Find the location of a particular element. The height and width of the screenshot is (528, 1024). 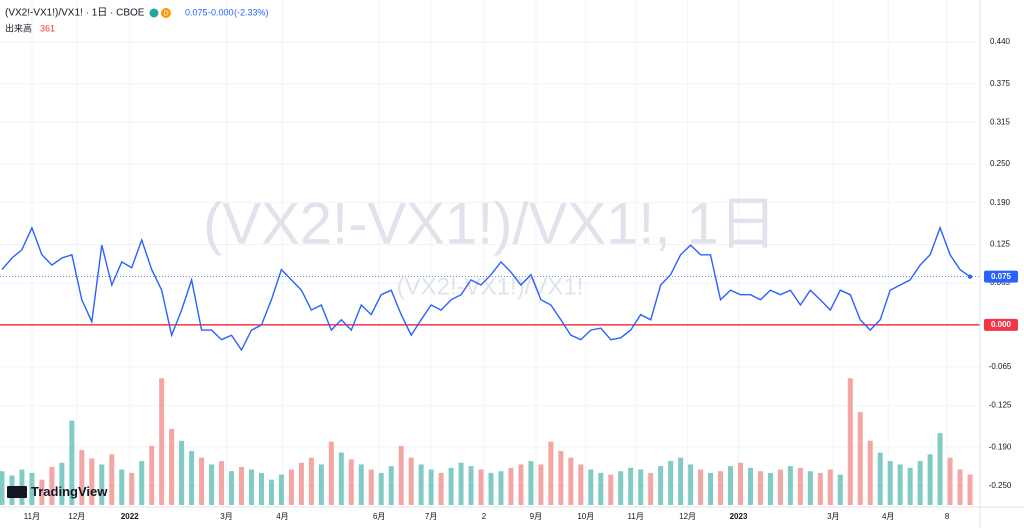

price-badge-label: 0.075 is located at coordinates (1001, 276).